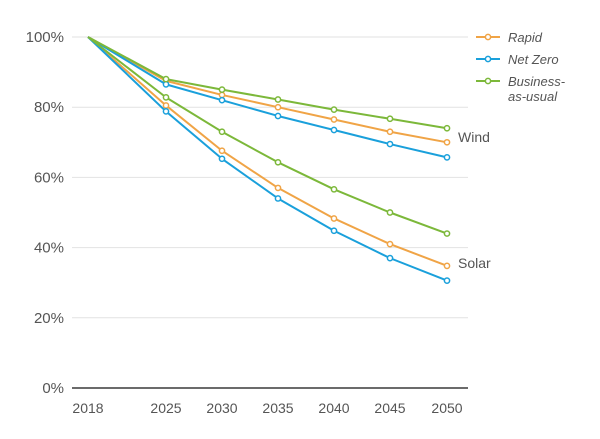 The image size is (600, 439). Describe the element at coordinates (45, 213) in the screenshot. I see `y-axis-tick-labels: 0% 20% 40% 60% 80% 100%` at that location.